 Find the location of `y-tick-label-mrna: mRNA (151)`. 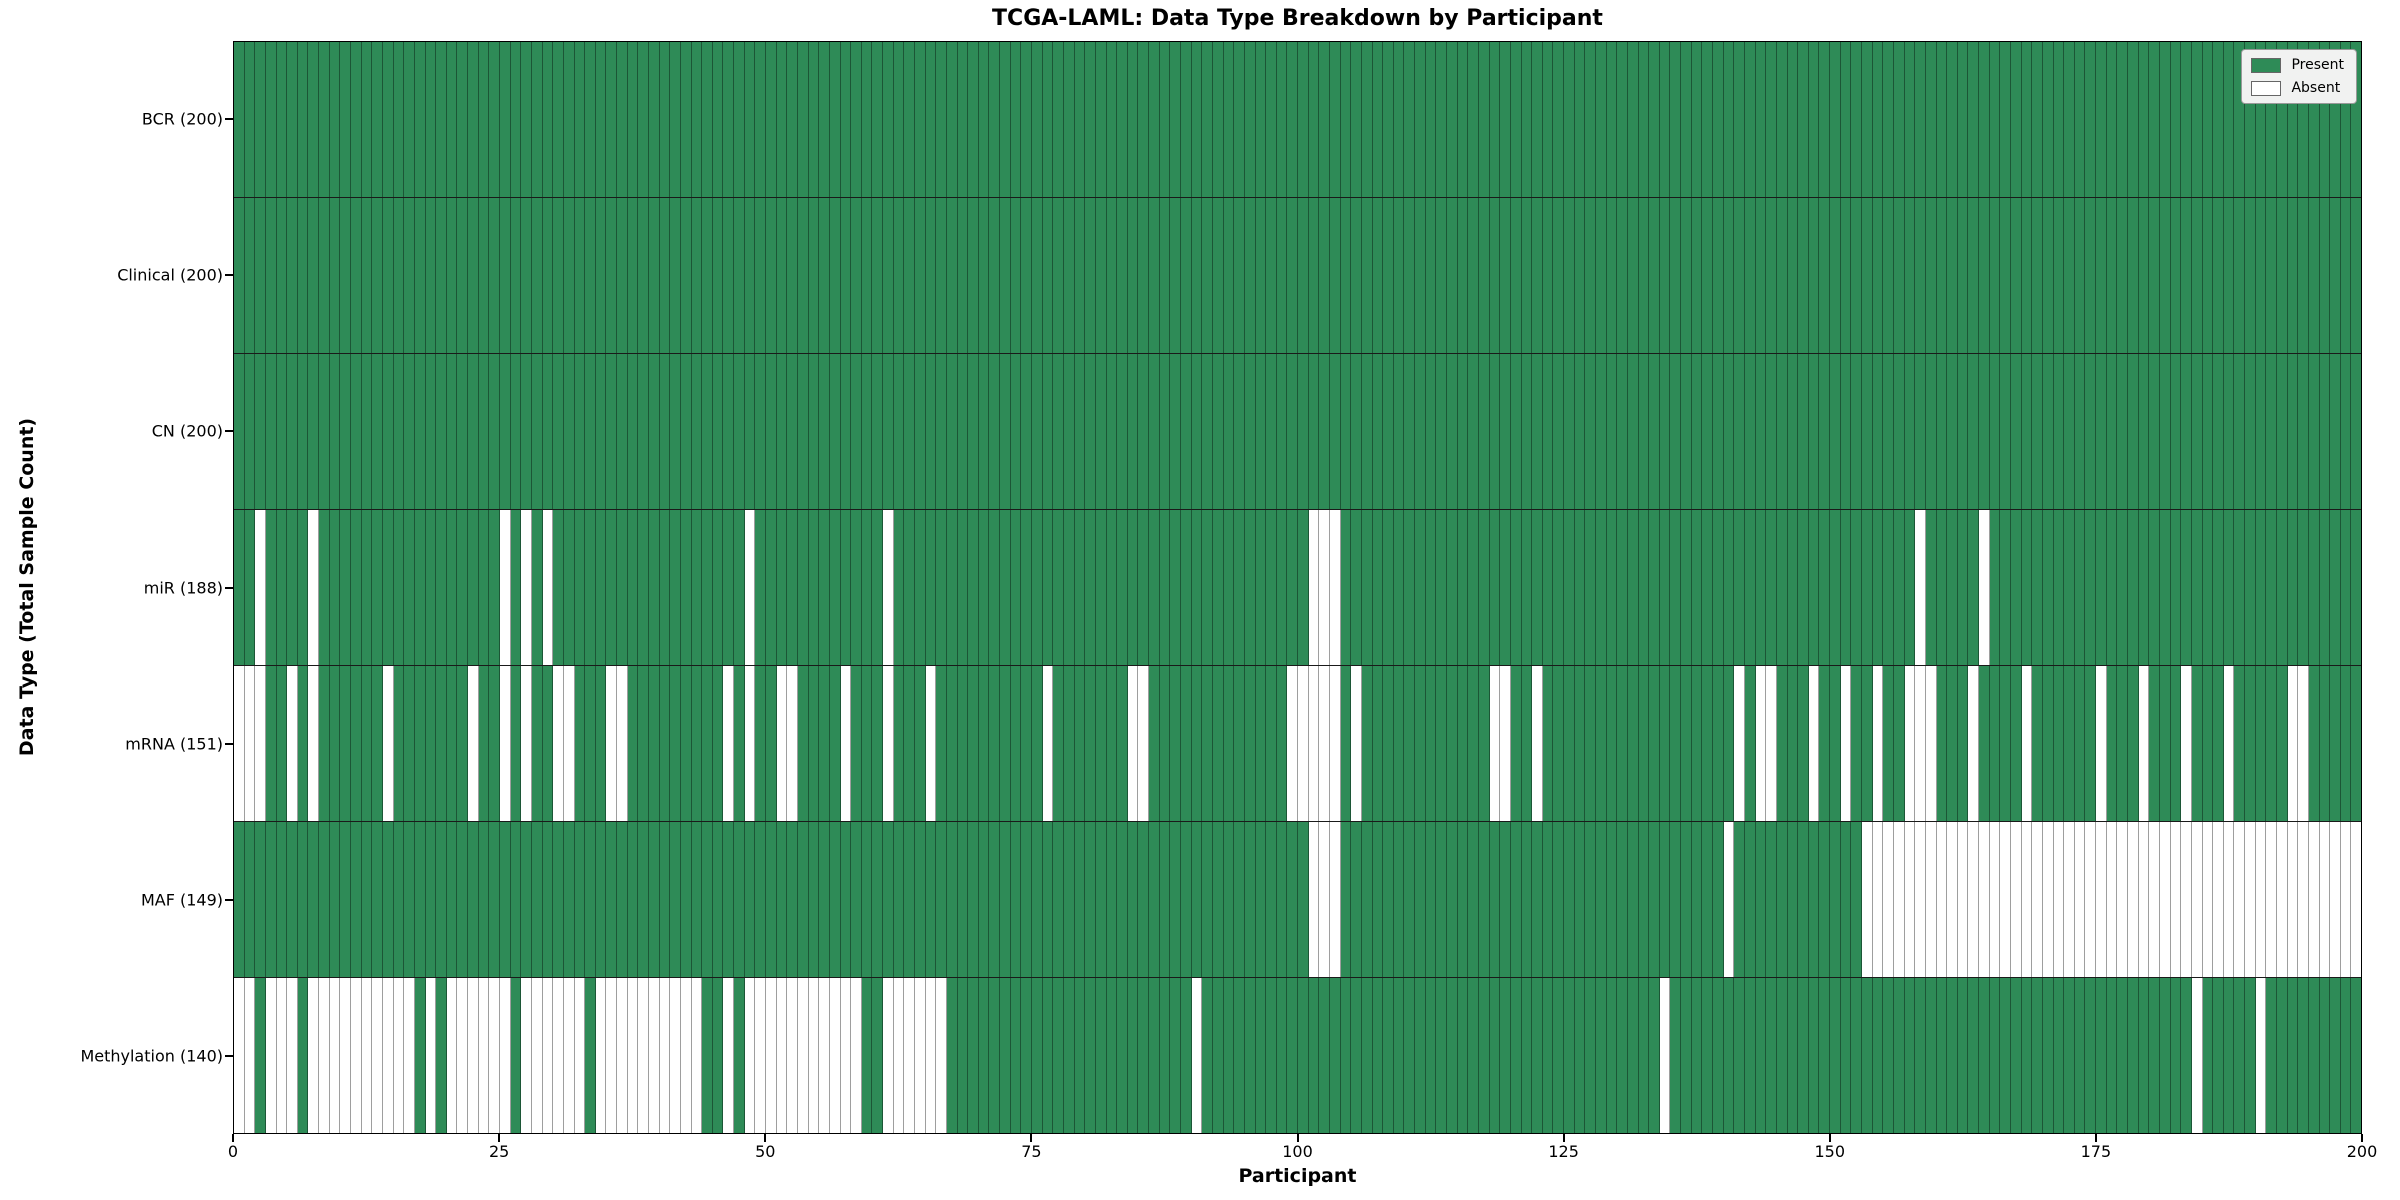

y-tick-label-mrna: mRNA (151) is located at coordinates (174, 744).